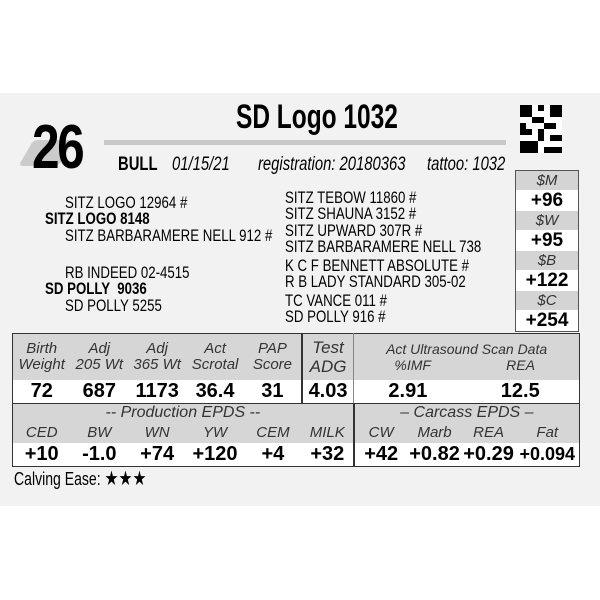 This screenshot has height=600, width=600. Describe the element at coordinates (99, 455) in the screenshot. I see `epd-value: -1.0` at that location.